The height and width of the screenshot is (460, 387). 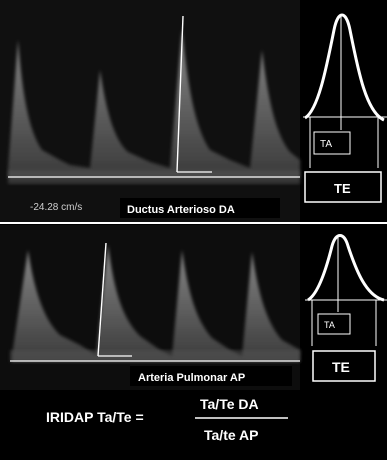 What do you see at coordinates (231, 435) in the screenshot?
I see `formula-denominator: Ta/te AP` at bounding box center [231, 435].